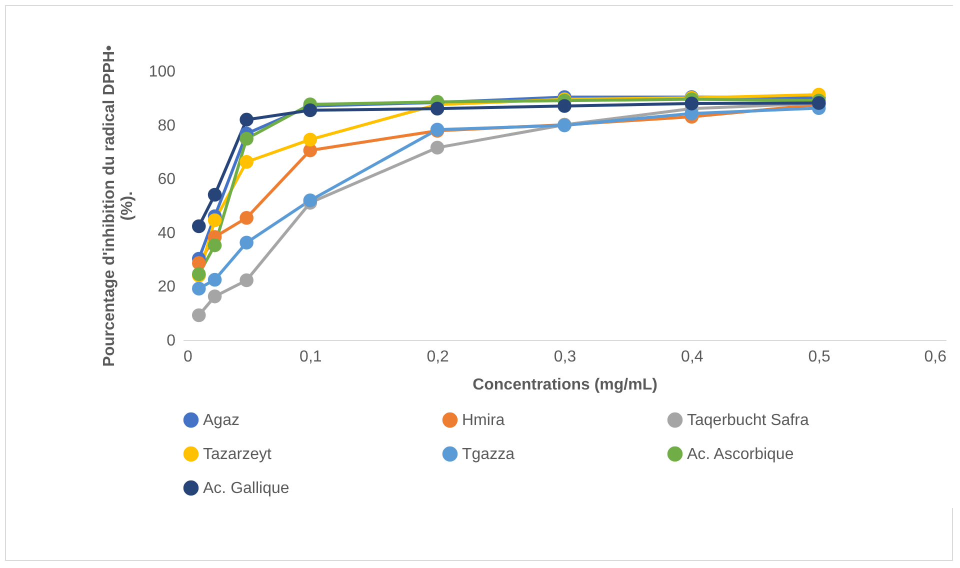  What do you see at coordinates (167, 179) in the screenshot?
I see `y-tick-label: 60` at bounding box center [167, 179].